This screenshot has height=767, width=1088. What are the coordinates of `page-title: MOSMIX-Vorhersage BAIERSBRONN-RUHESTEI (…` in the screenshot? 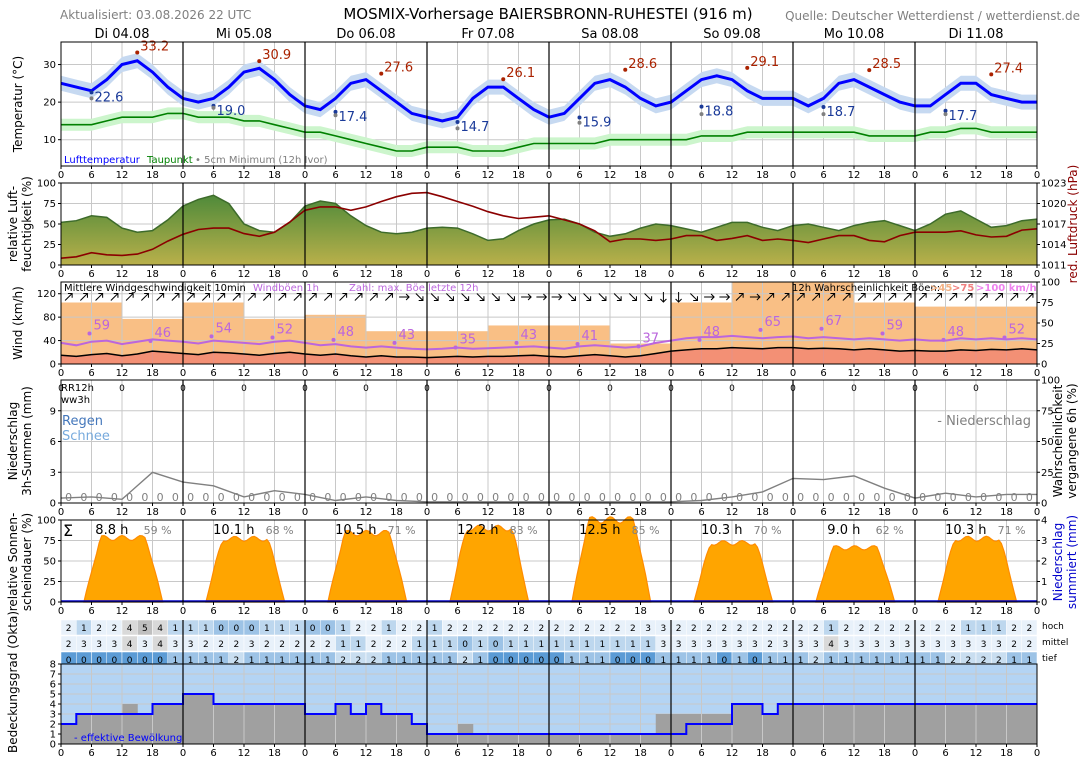 It's located at (547, 14).